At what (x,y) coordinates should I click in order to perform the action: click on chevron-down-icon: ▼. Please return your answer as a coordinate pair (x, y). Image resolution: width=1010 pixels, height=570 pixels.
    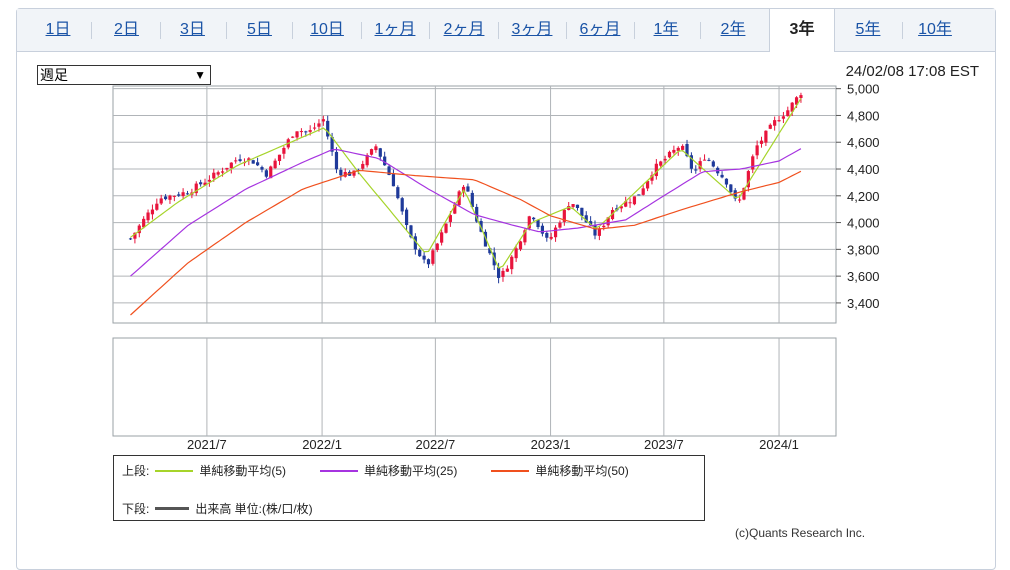
    Looking at the image, I should click on (200, 75).